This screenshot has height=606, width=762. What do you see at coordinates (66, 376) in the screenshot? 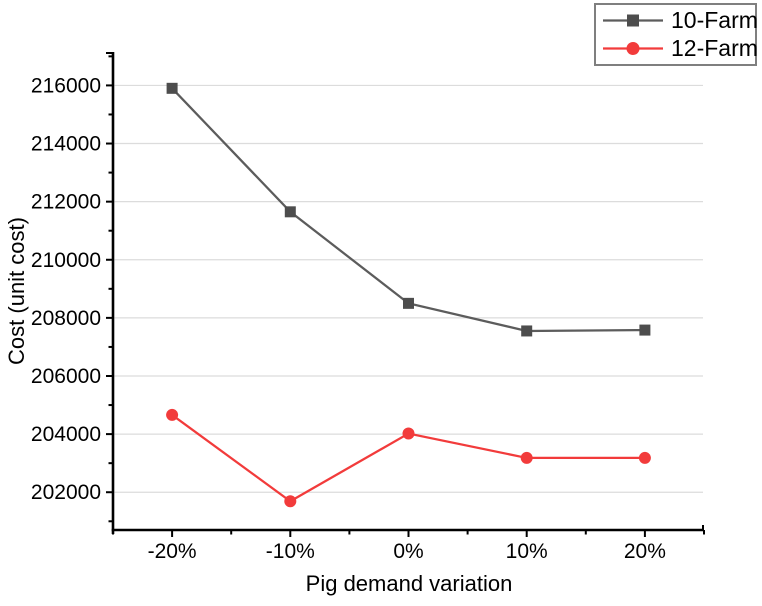
I see `y-tick-label: 206000` at bounding box center [66, 376].